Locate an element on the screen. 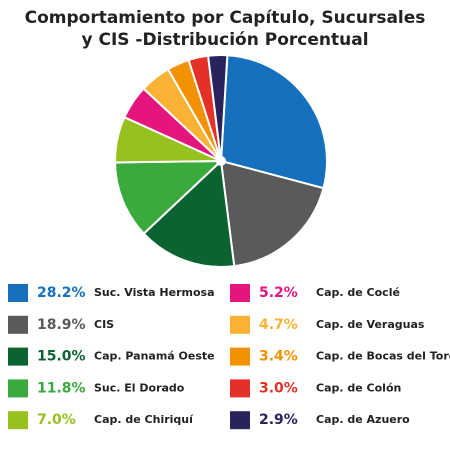  legend-label: Cap. Panamá Oeste is located at coordinates (154, 356).